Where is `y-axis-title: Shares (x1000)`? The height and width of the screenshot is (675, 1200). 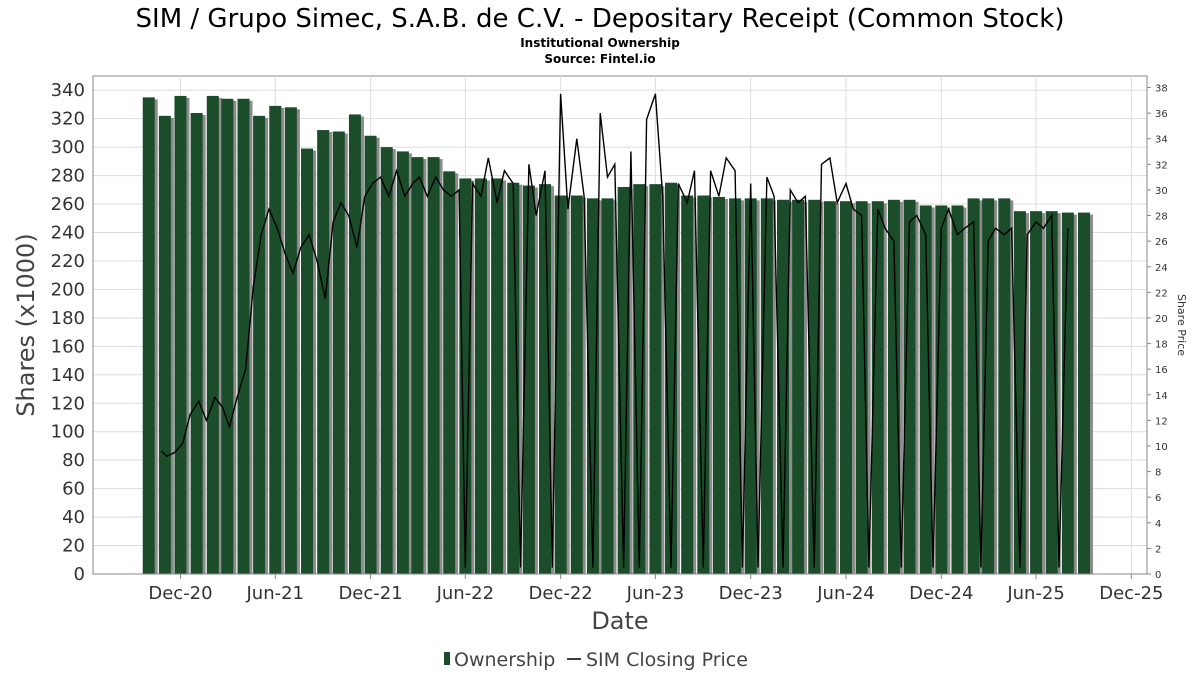 y-axis-title: Shares (x1000) is located at coordinates (26, 324).